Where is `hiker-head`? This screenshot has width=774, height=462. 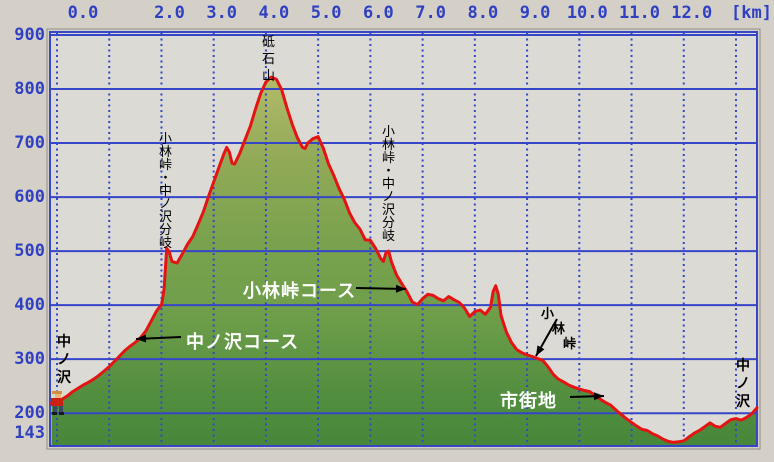
hiker-head is located at coordinates (58, 396).